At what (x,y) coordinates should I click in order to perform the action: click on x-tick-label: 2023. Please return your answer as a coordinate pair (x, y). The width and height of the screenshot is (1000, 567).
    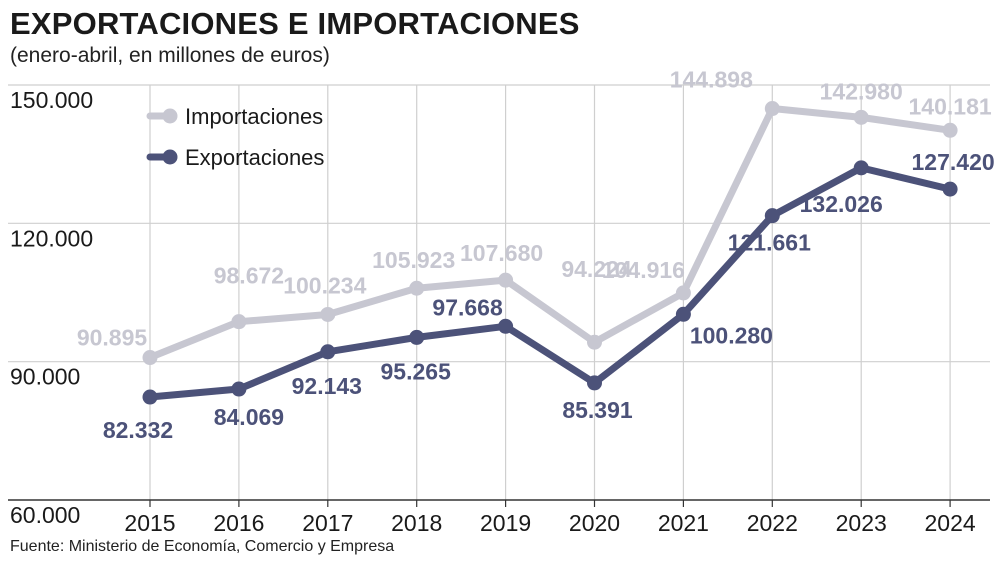
    Looking at the image, I should click on (861, 523).